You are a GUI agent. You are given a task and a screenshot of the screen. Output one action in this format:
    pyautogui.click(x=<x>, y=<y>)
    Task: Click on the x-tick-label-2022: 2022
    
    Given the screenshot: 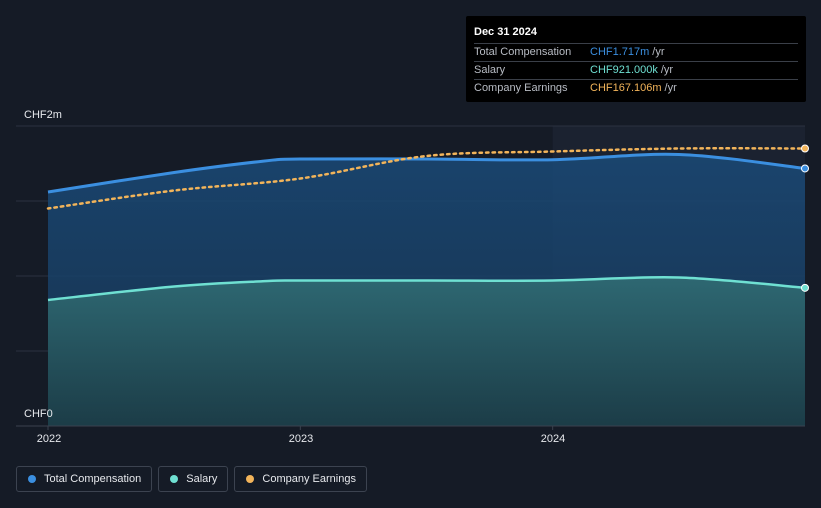 What is the action you would take?
    pyautogui.click(x=49, y=439)
    